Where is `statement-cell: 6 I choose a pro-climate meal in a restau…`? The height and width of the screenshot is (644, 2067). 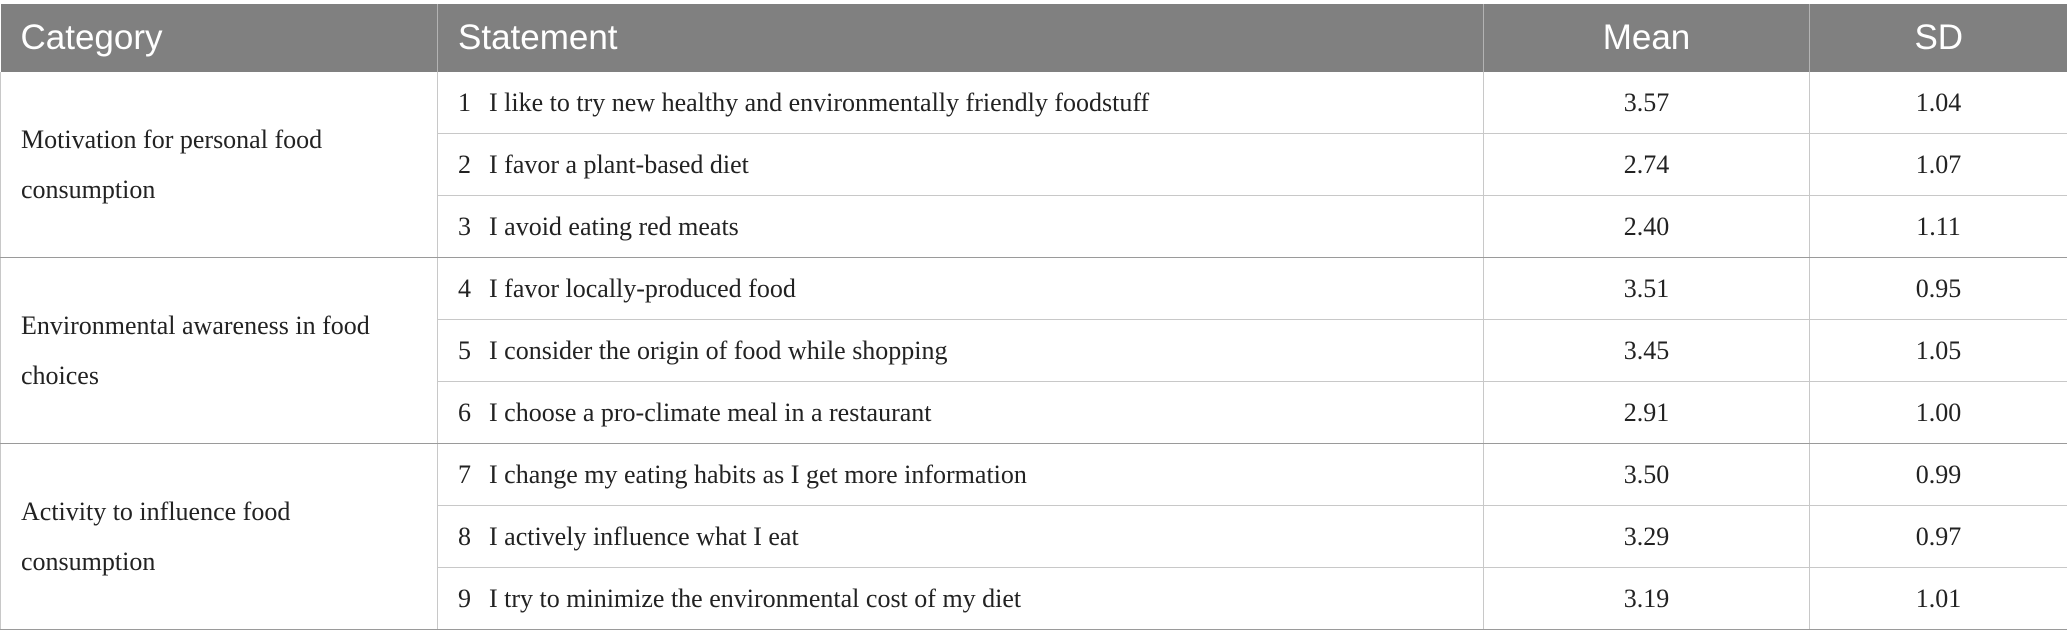
statement-cell: 6 I choose a pro-climate meal in a restau… is located at coordinates (960, 412).